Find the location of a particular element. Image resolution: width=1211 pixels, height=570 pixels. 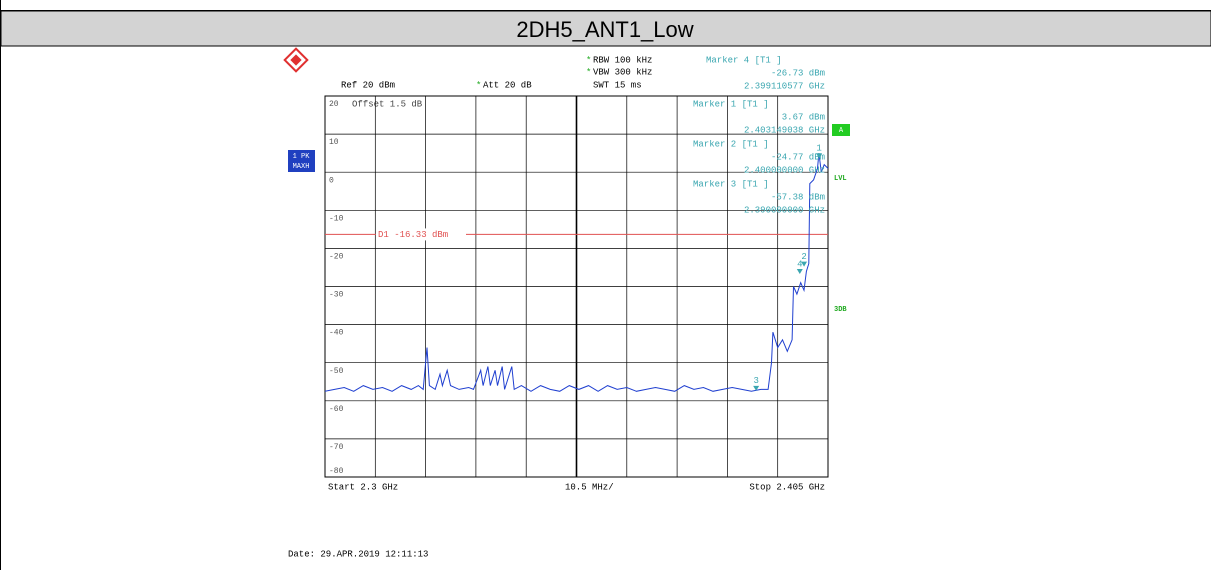

marker-freq: 2.390000000 GHz is located at coordinates (784, 210).